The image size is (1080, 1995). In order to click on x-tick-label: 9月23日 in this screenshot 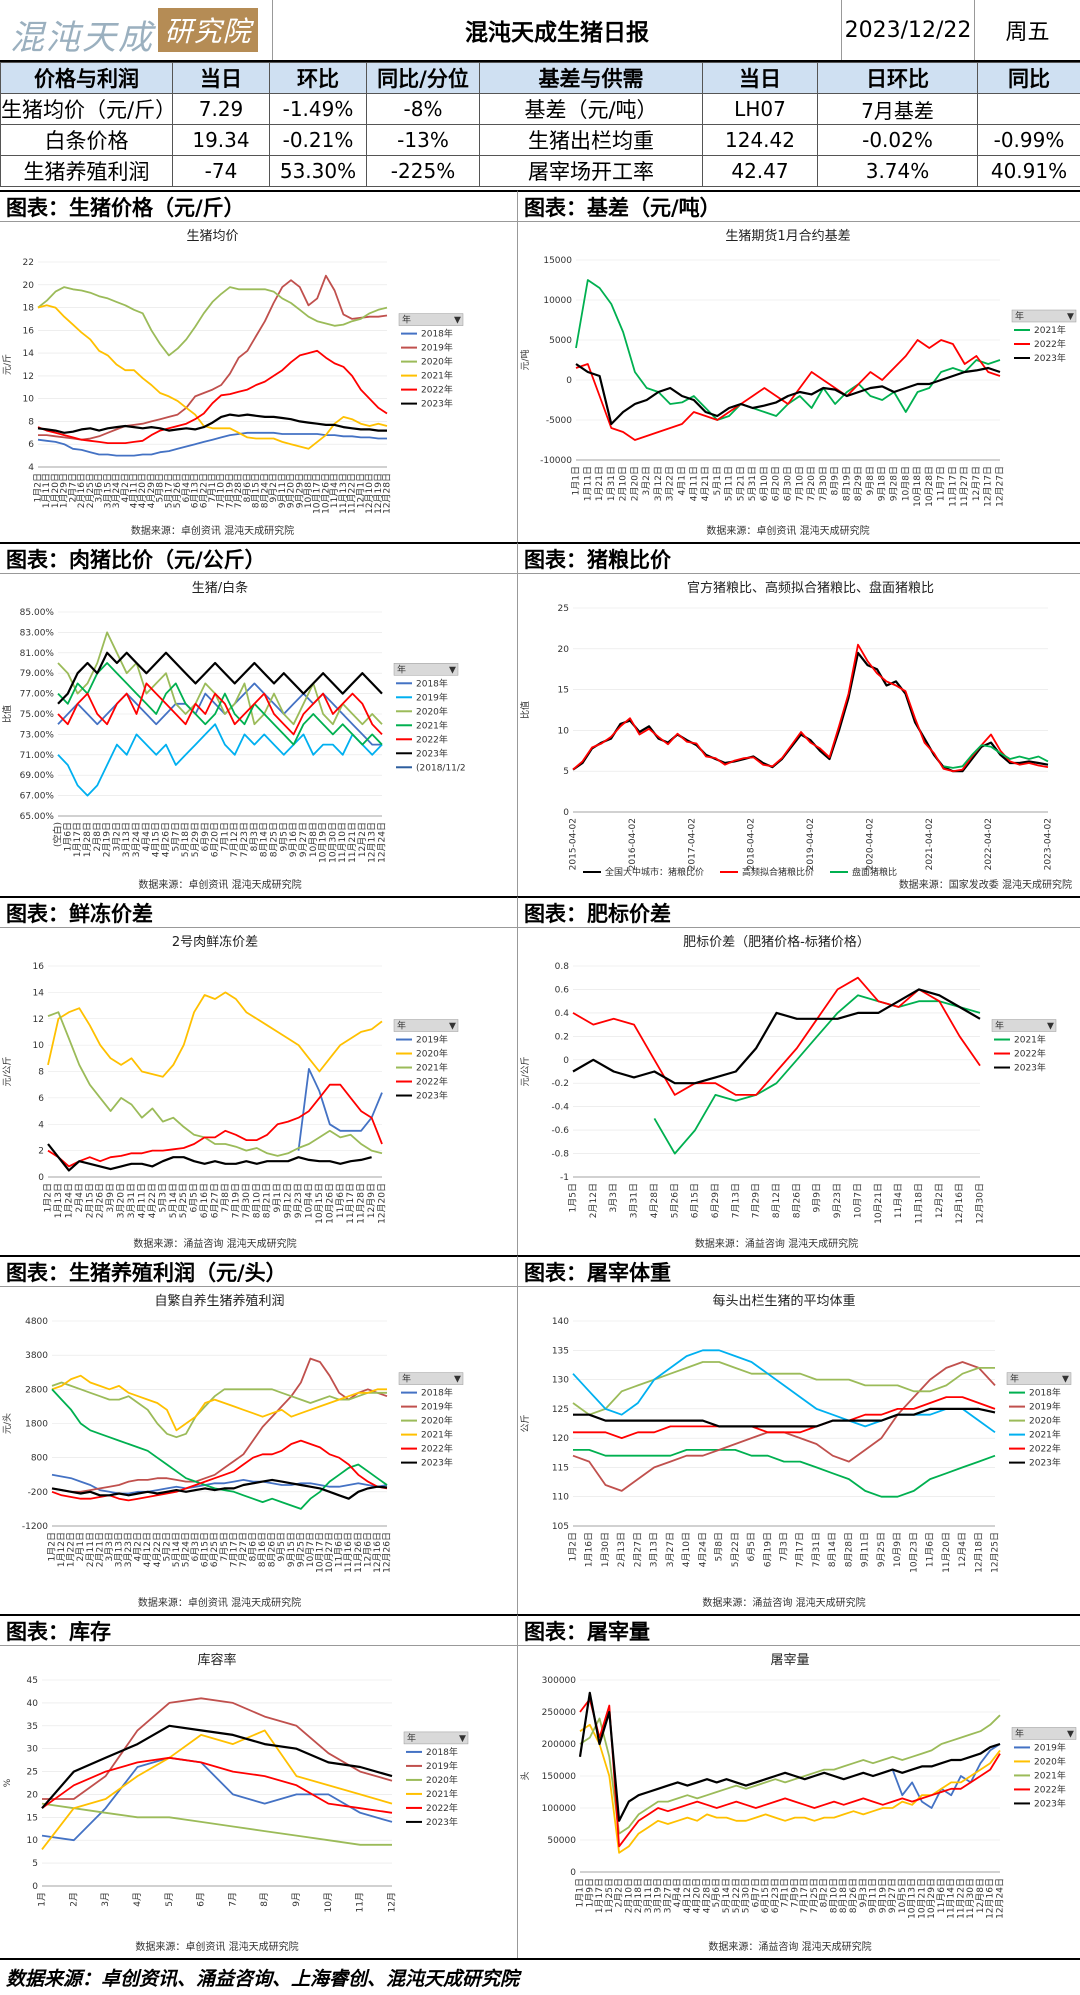, I will do `click(837, 1200)`.